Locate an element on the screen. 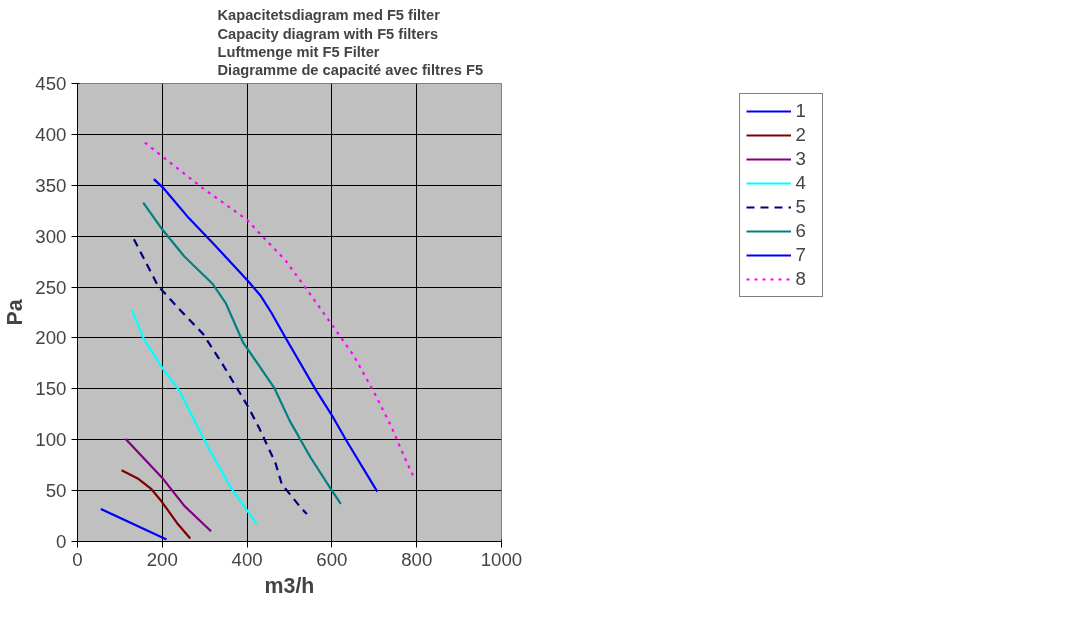  x-tick-label: 1000 is located at coordinates (501, 559).